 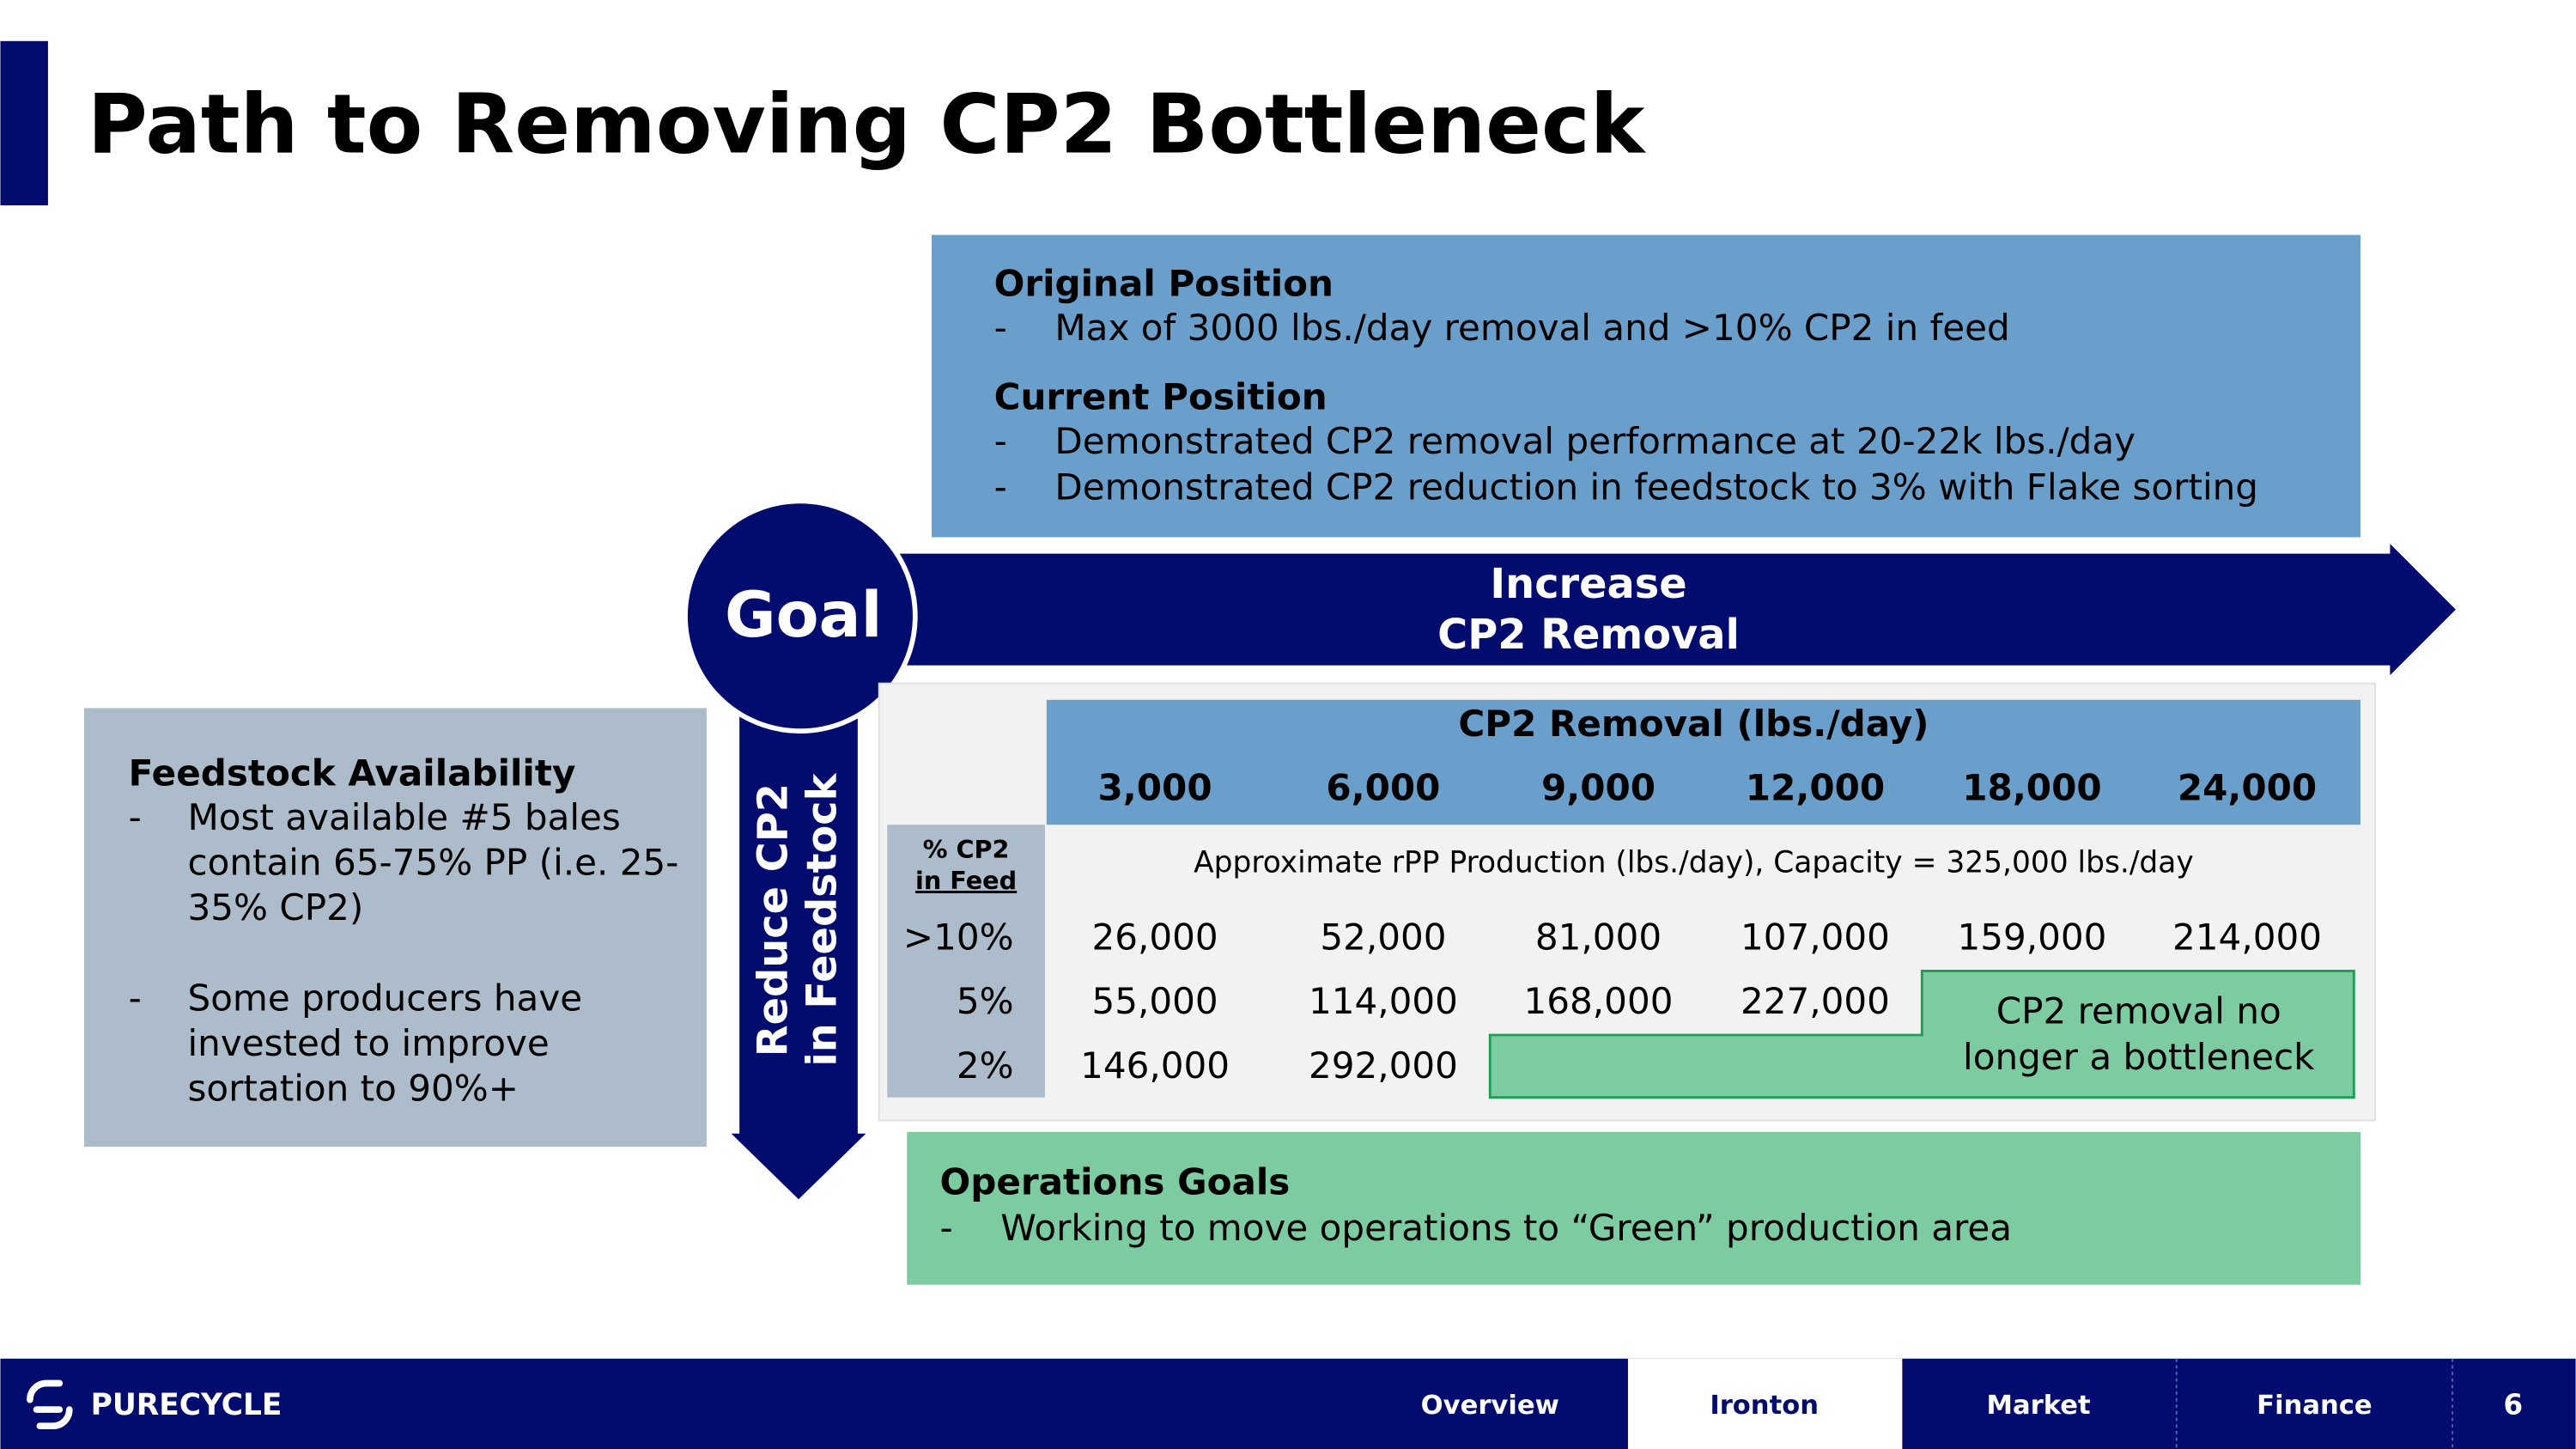 What do you see at coordinates (1155, 1065) in the screenshot?
I see `table-cell: 146,000` at bounding box center [1155, 1065].